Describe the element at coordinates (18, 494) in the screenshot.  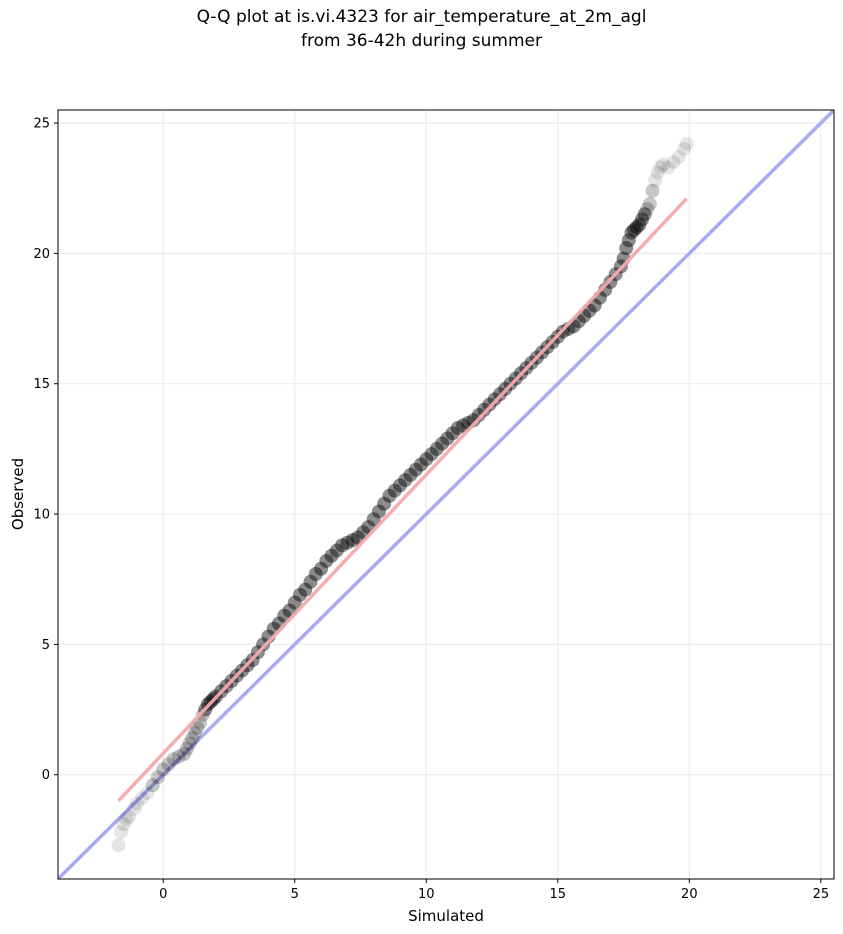
I see `y-axis-label: Observed` at that location.